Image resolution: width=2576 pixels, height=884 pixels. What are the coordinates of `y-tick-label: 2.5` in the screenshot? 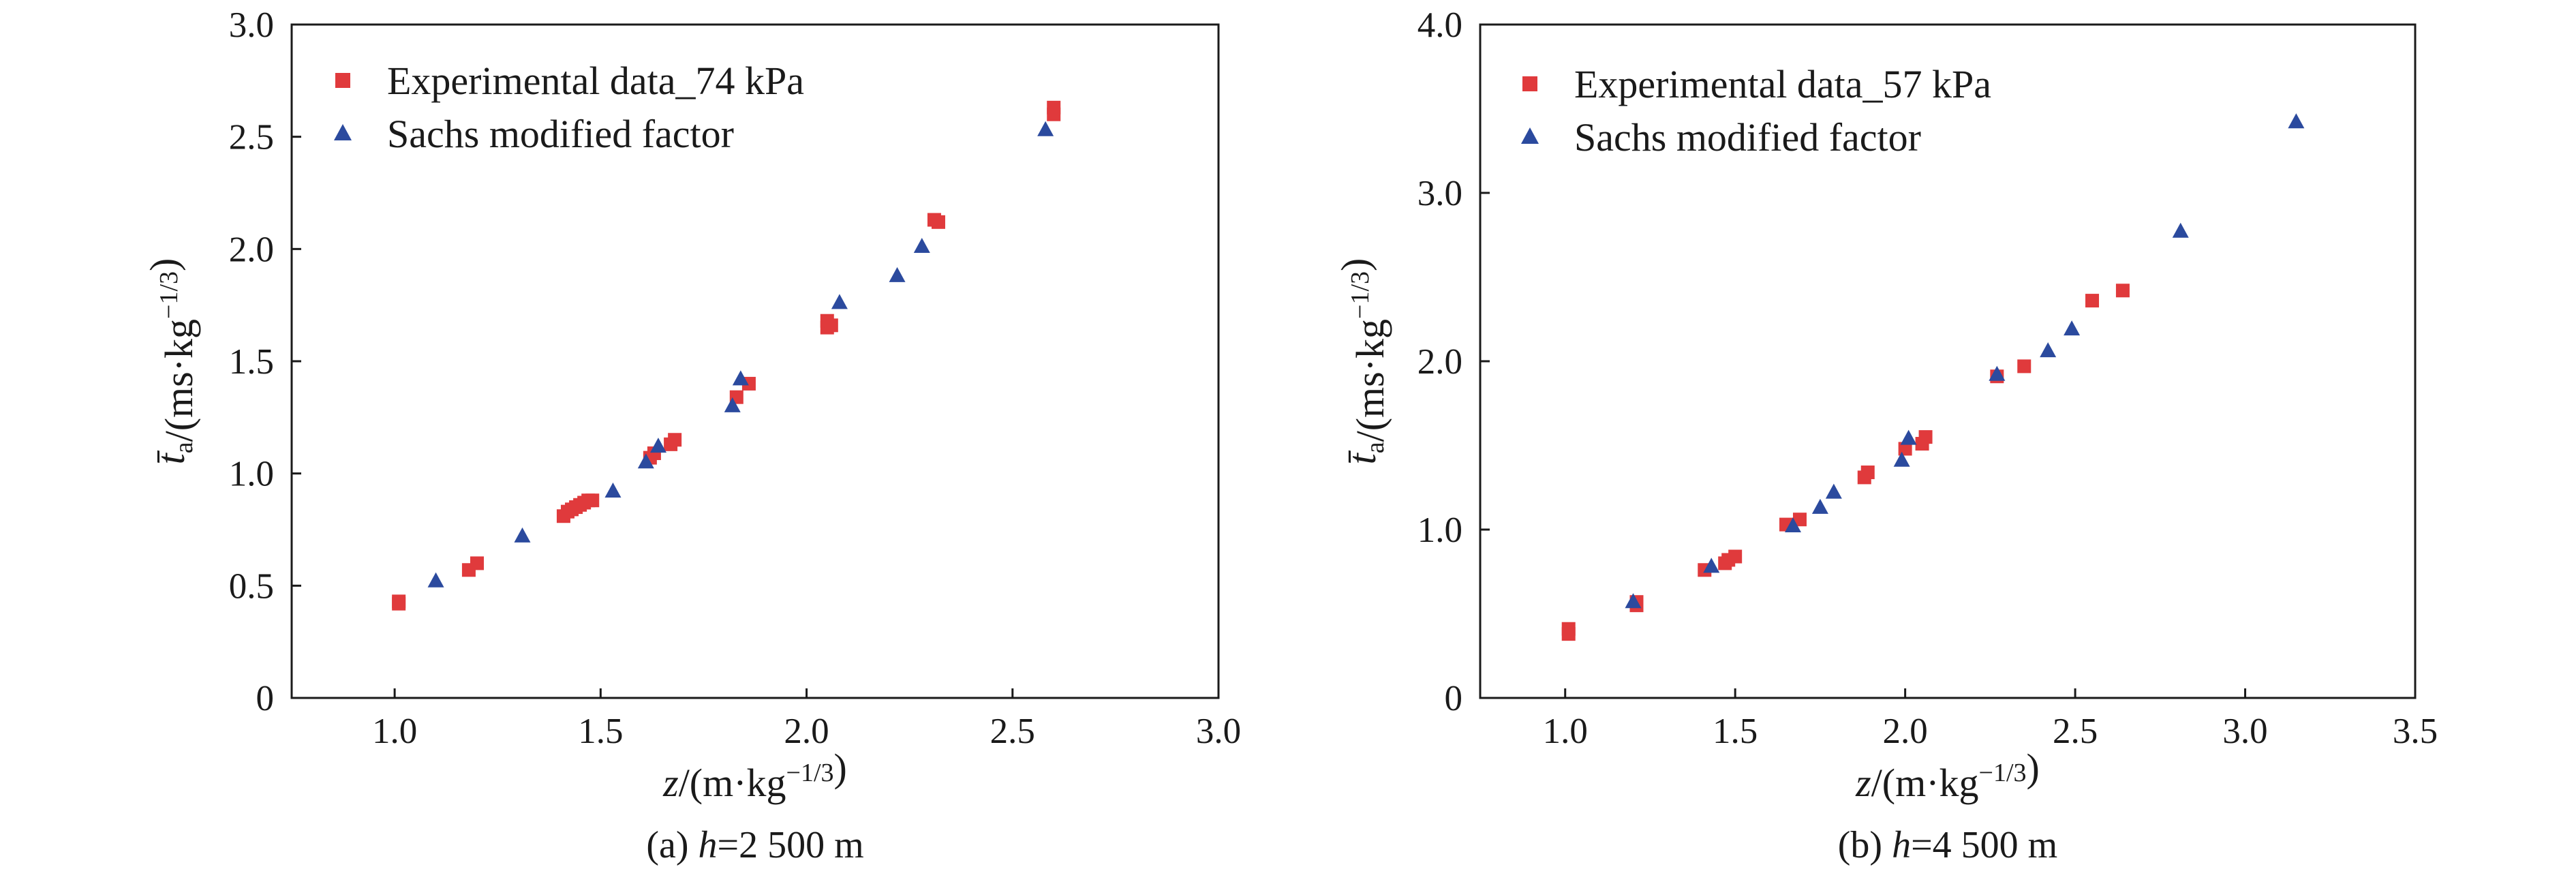 It's located at (252, 137).